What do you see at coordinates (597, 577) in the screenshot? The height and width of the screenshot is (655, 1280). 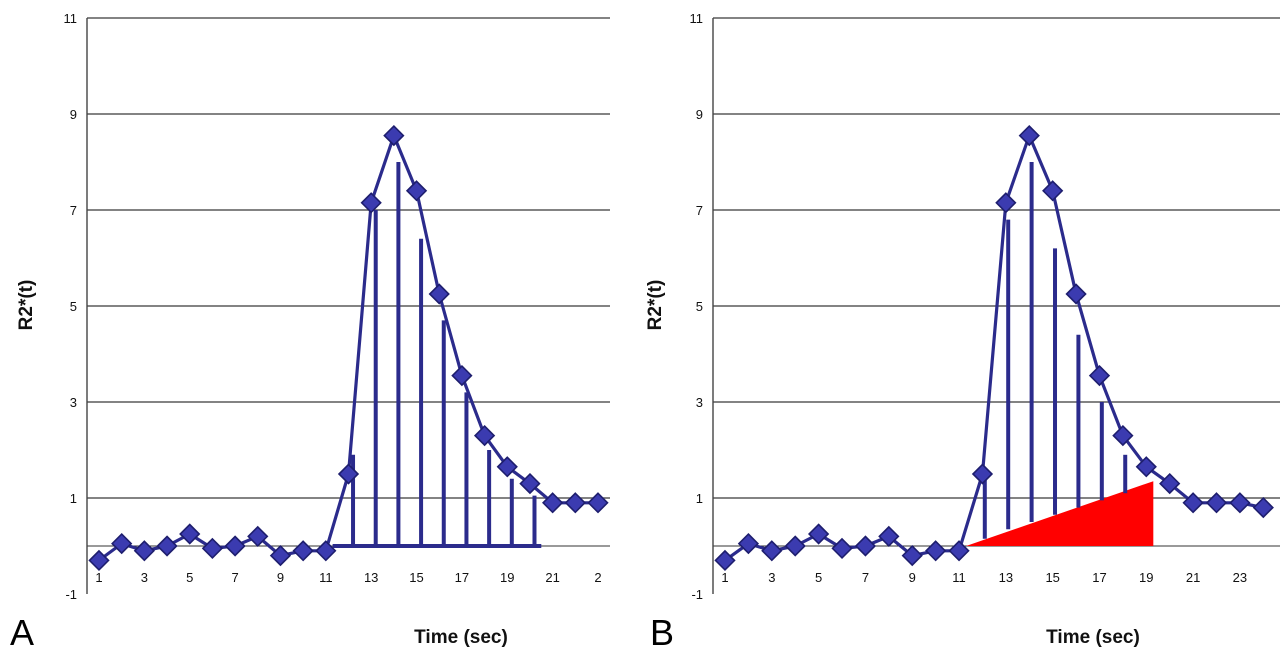 I see `x-tick-label: 2` at bounding box center [597, 577].